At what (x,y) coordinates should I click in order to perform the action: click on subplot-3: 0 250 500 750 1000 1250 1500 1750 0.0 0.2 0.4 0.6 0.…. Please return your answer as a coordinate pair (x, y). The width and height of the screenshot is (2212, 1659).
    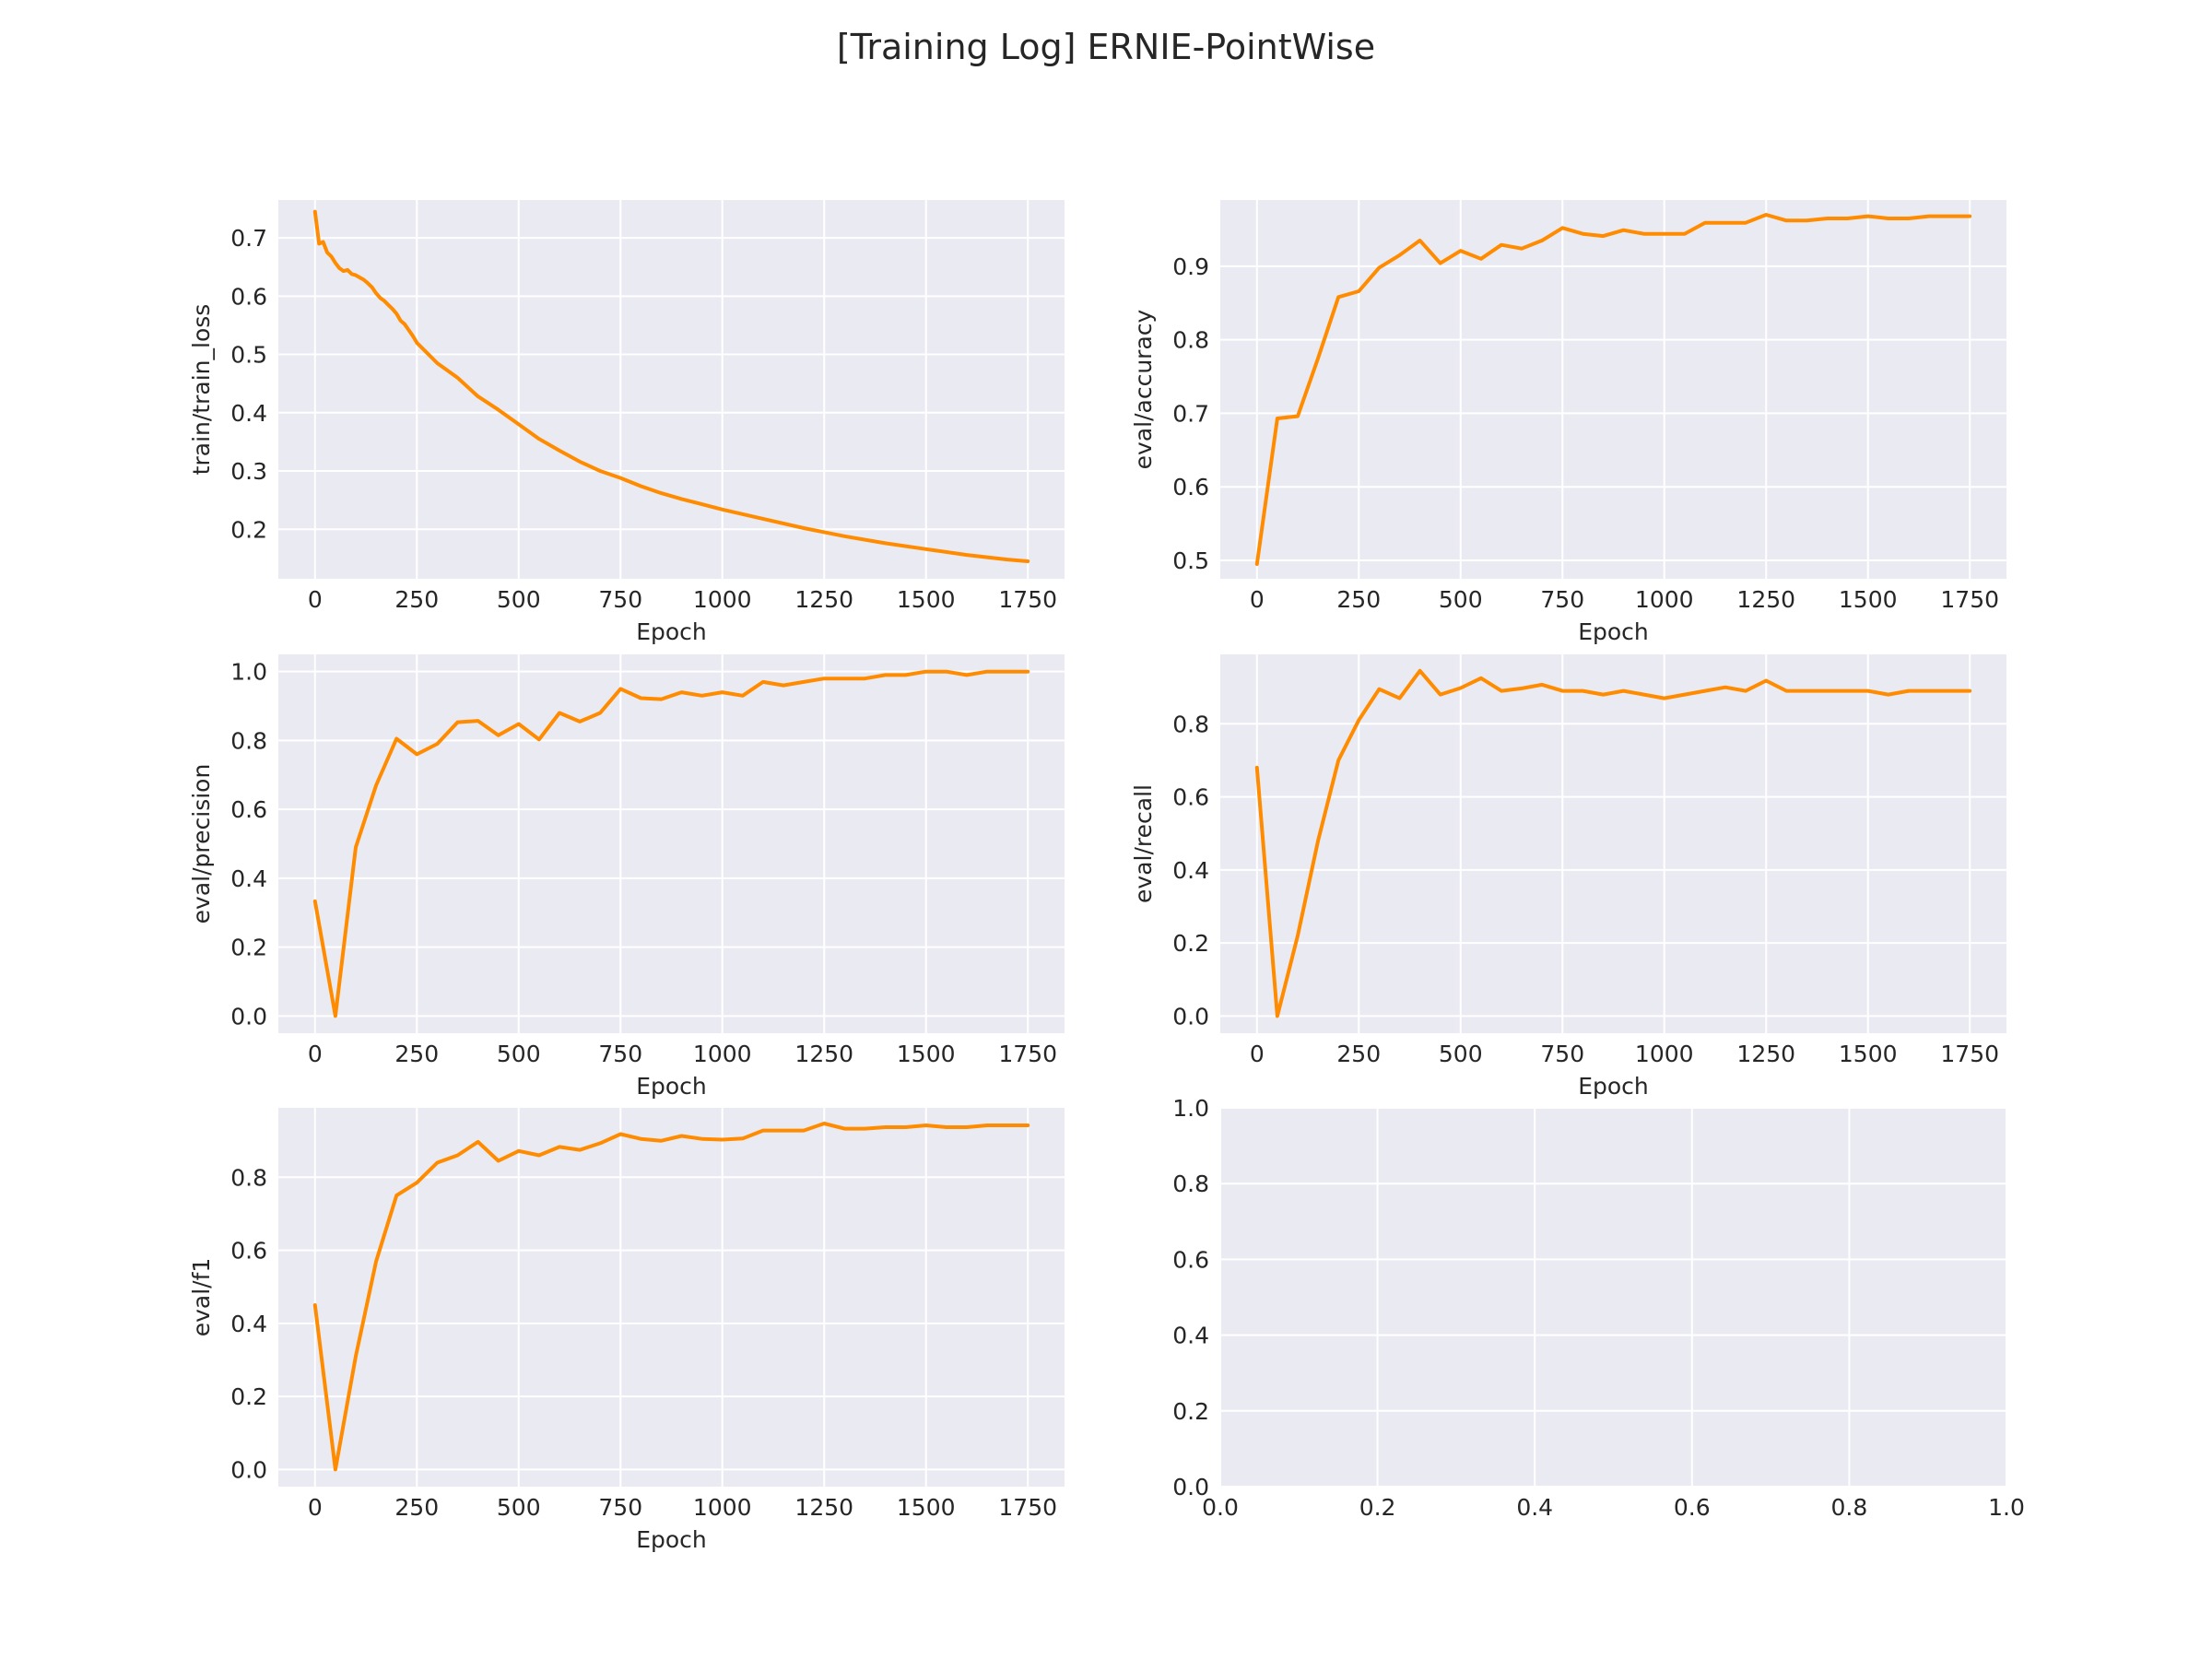
    Looking at the image, I should click on (626, 877).